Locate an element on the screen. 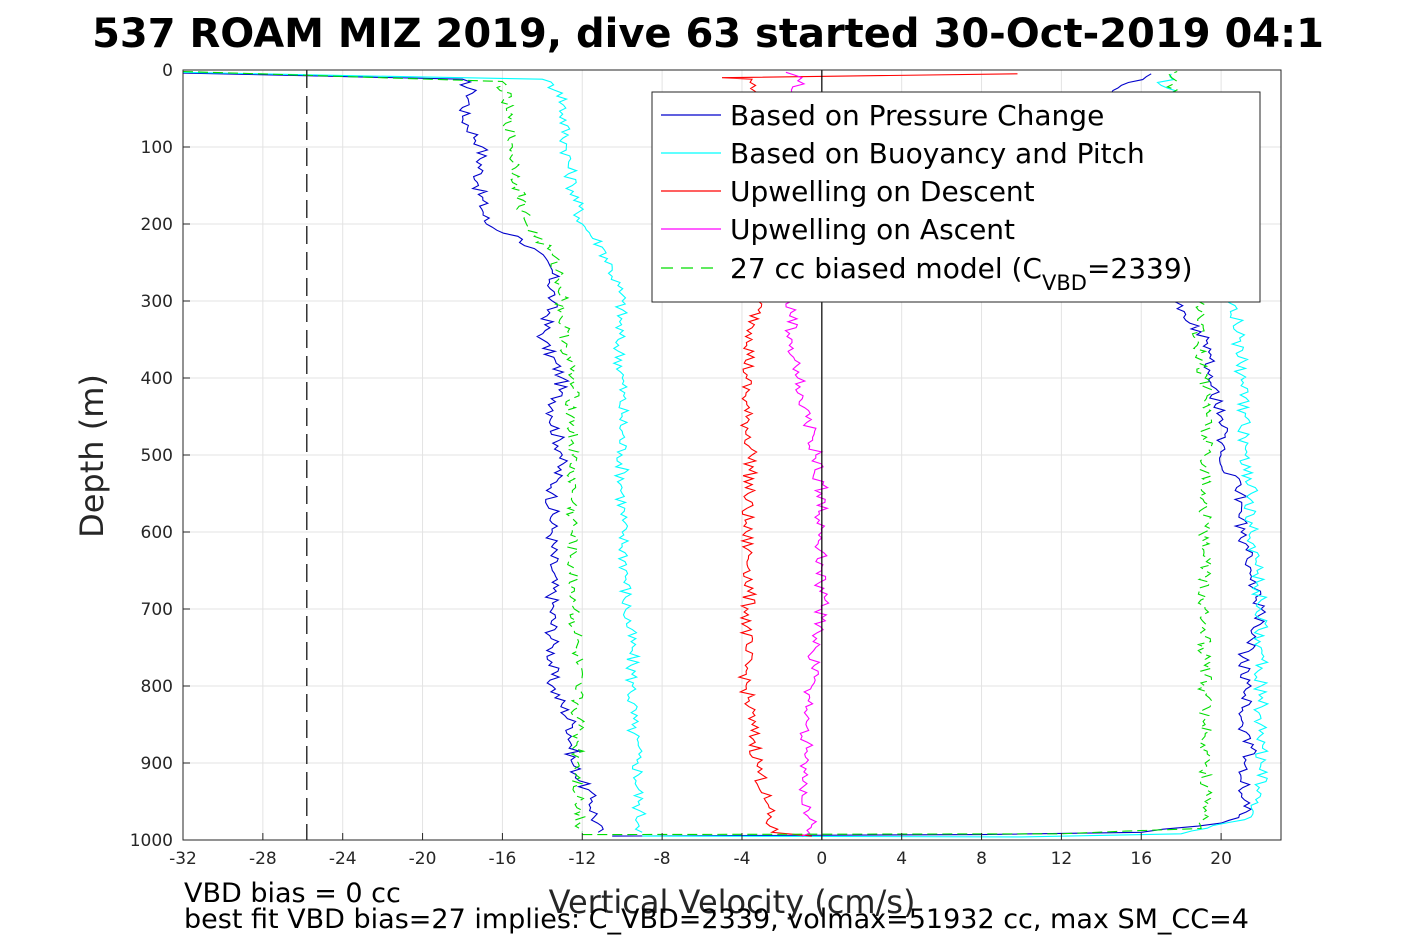 This screenshot has width=1417, height=945. y-tick-label: 800 is located at coordinates (157, 687).